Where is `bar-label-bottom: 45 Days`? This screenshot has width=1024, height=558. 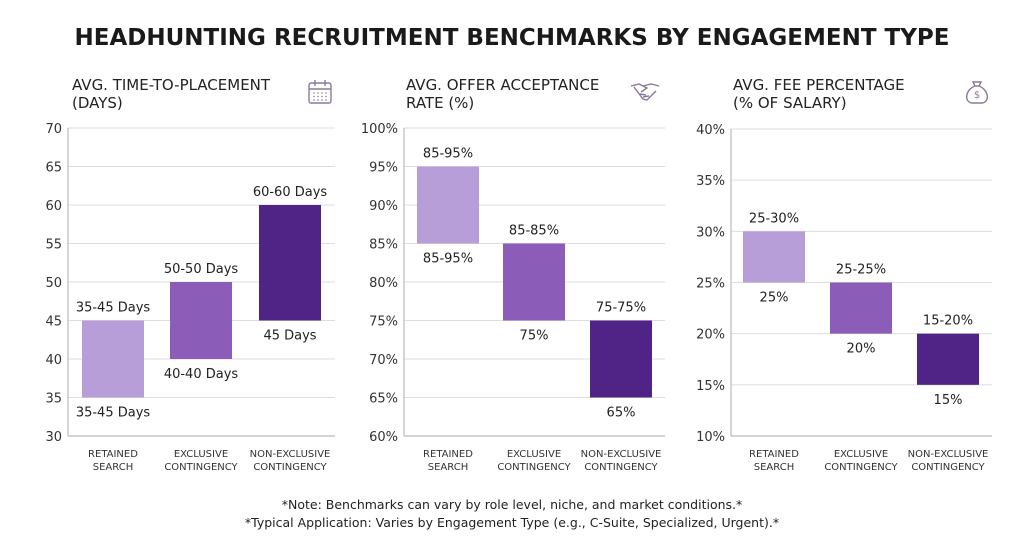 bar-label-bottom: 45 Days is located at coordinates (289, 336).